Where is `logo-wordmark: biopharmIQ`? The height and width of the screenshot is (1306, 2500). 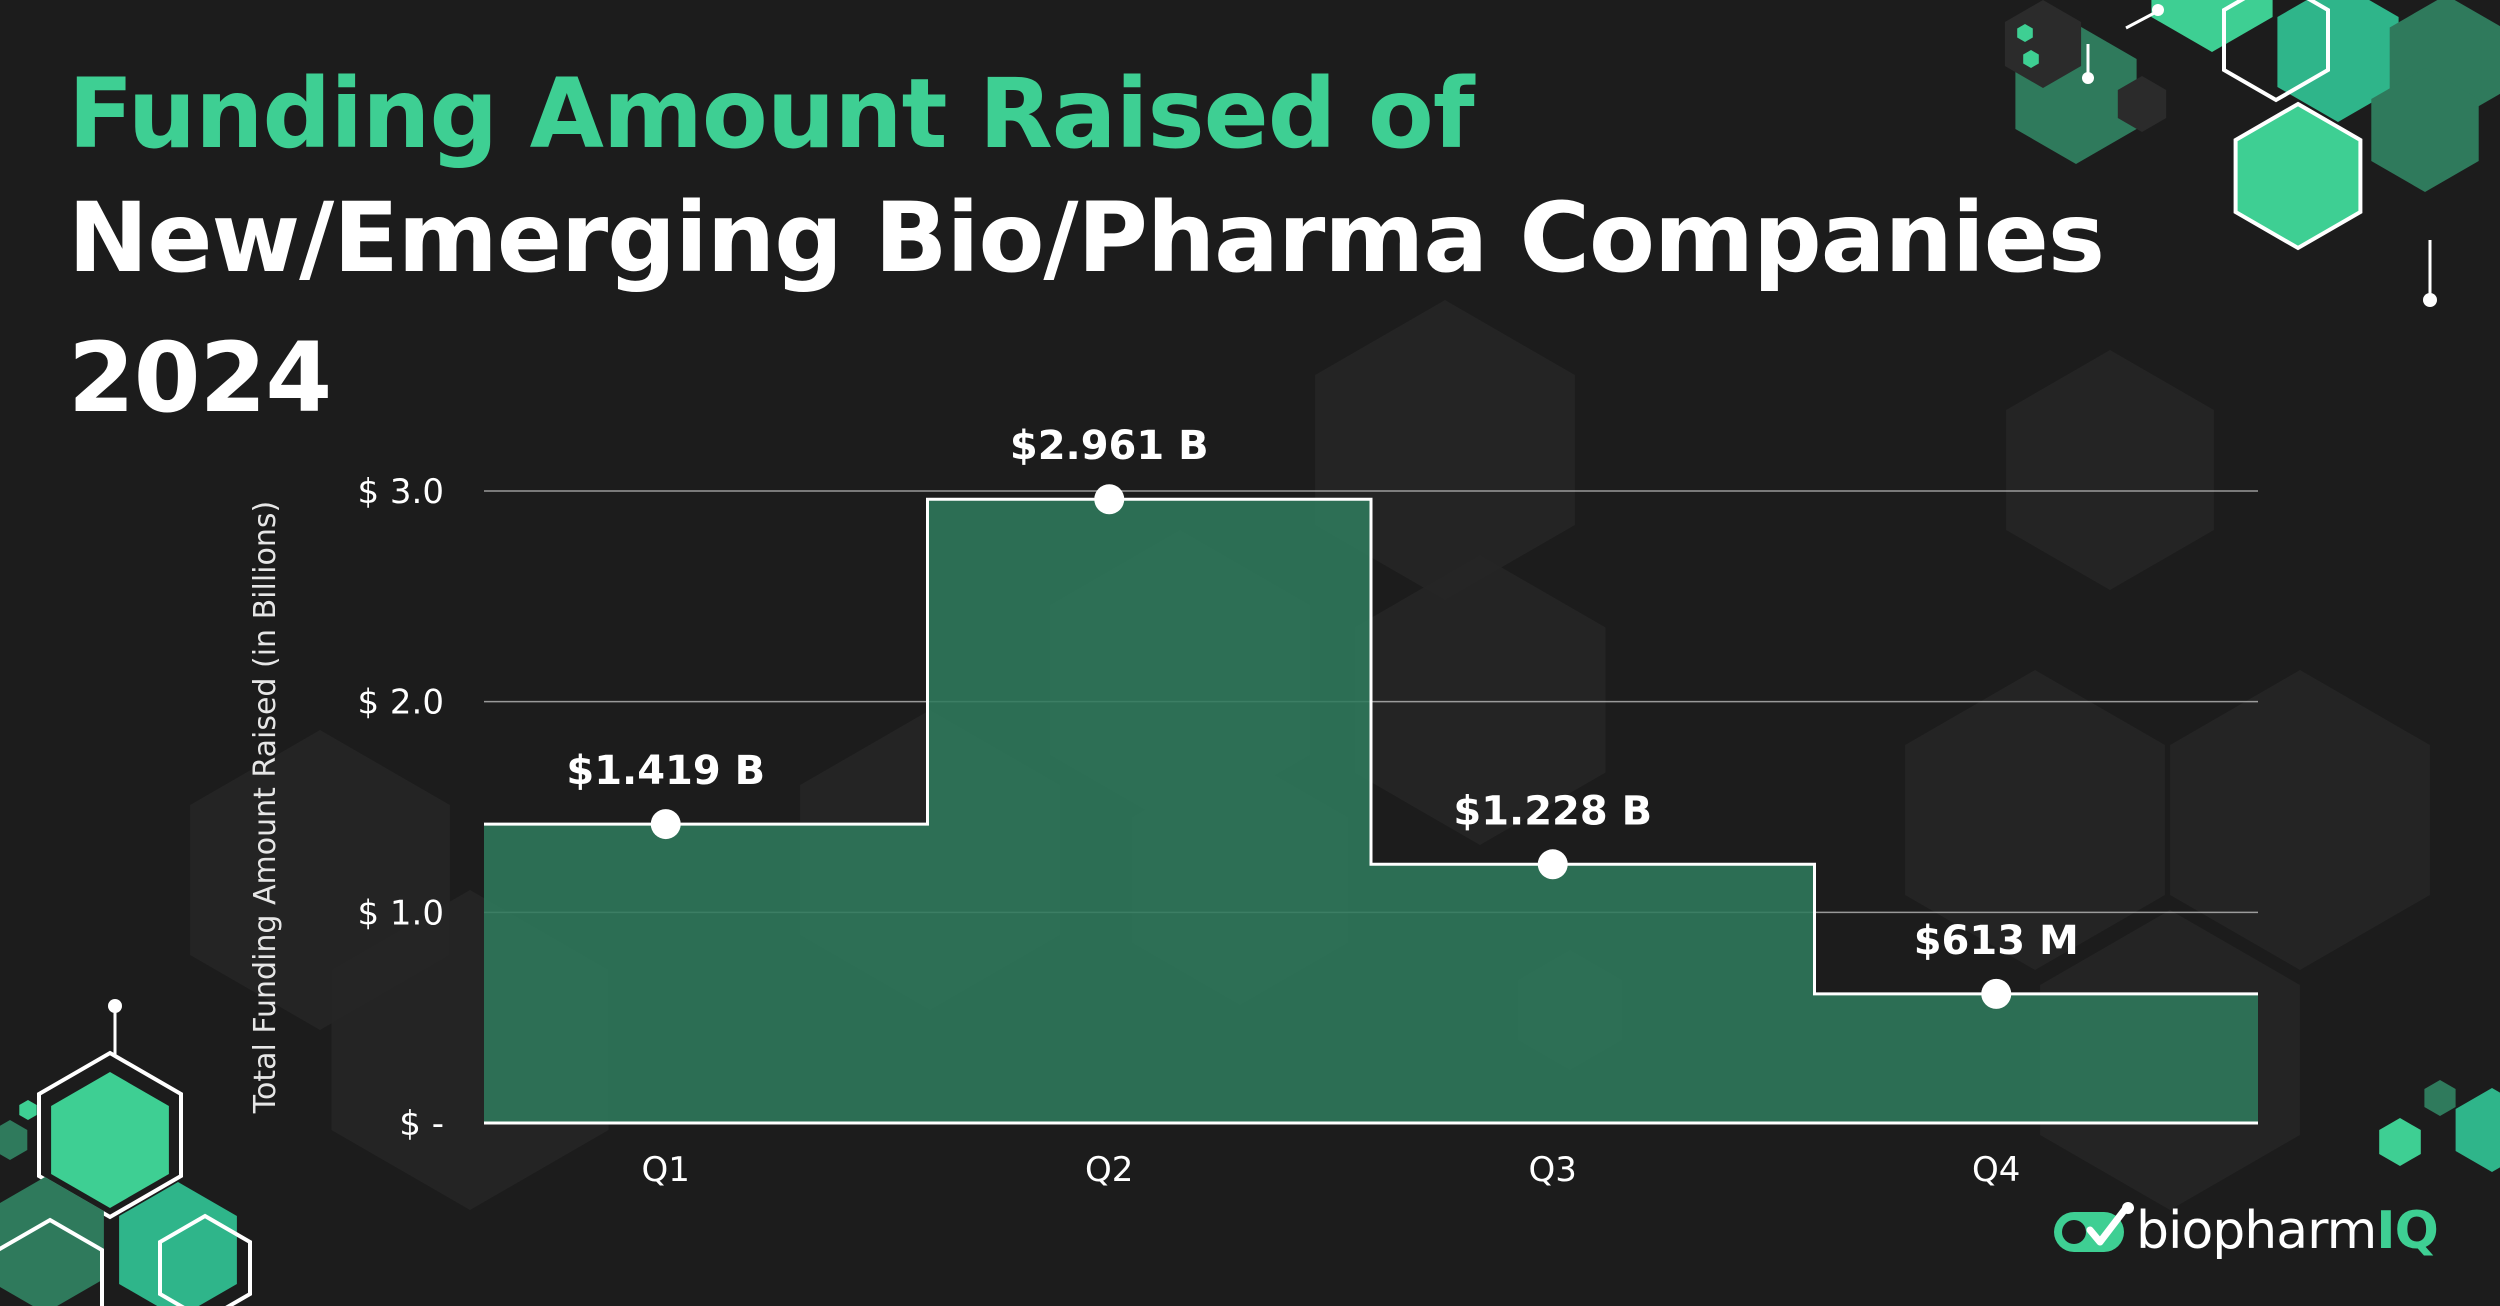 logo-wordmark: biopharmIQ is located at coordinates (2287, 1231).